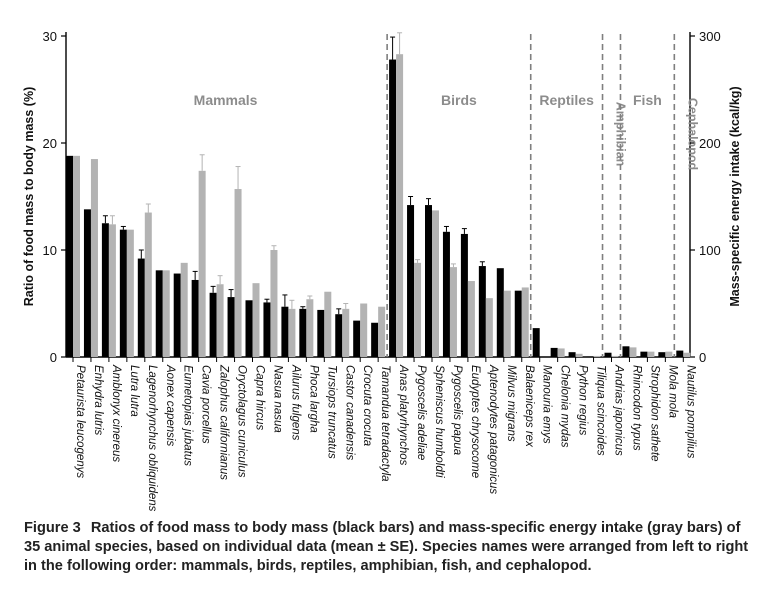  I want to click on x-tick-label: Mola mola, so click(672, 391).